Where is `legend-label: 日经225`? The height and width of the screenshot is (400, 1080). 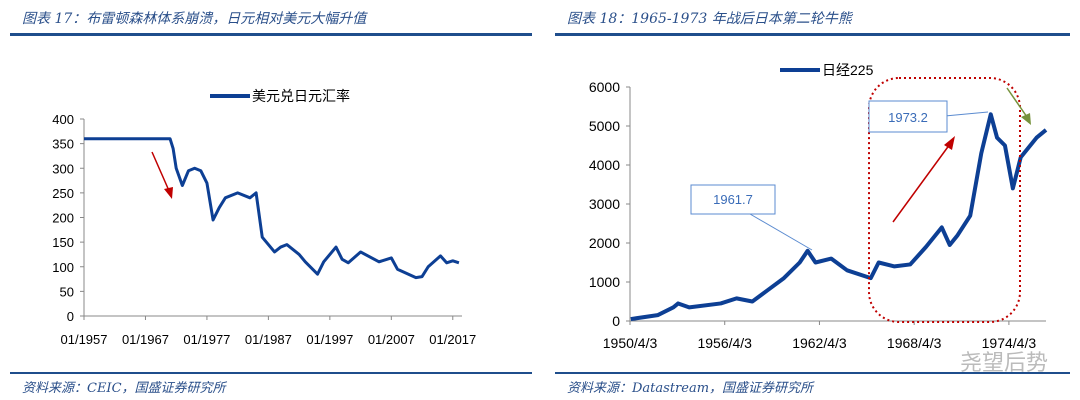 legend-label: 日经225 is located at coordinates (848, 70).